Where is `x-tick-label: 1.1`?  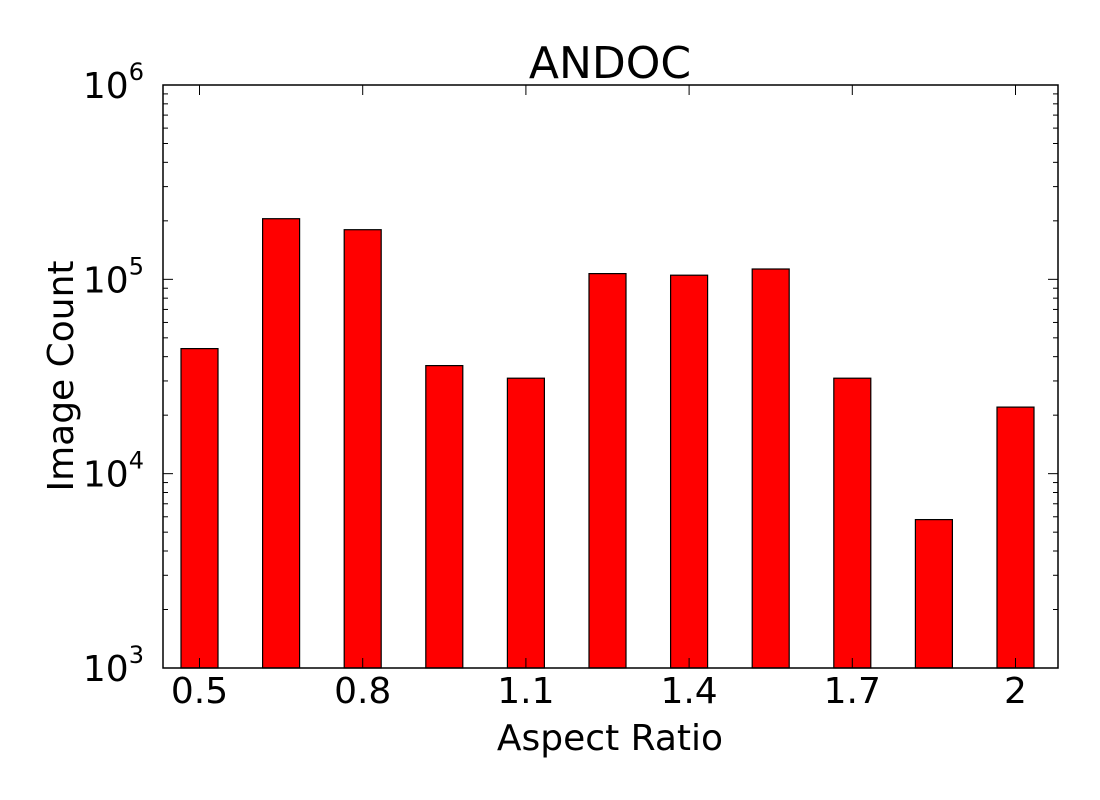 x-tick-label: 1.1 is located at coordinates (525, 691).